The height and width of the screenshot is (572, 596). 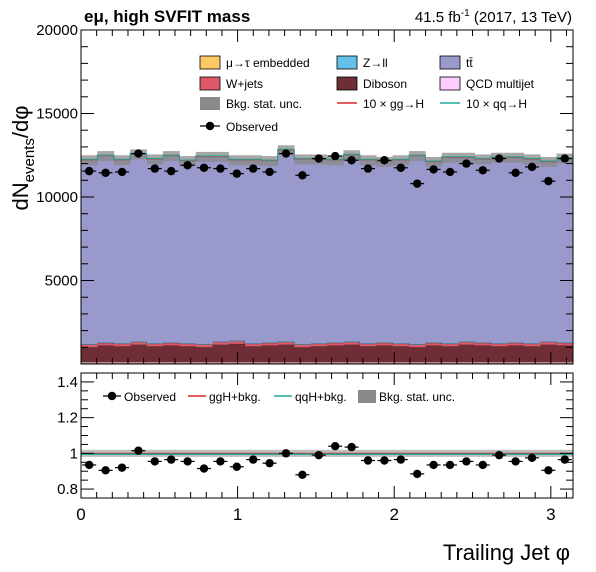 I want to click on legend-label-unc: Bkg. stat. unc., so click(x=264, y=104).